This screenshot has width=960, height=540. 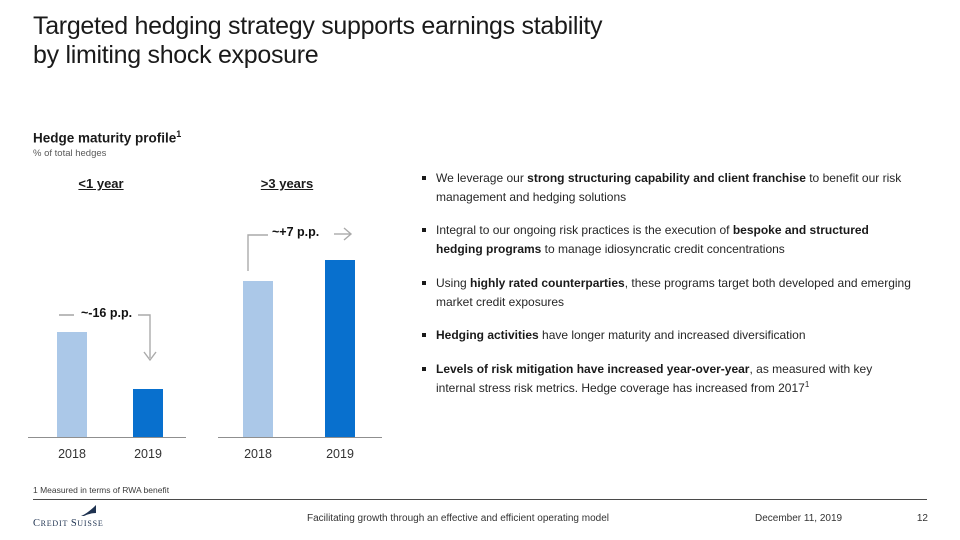 I want to click on bar-over3years-2018, so click(x=258, y=359).